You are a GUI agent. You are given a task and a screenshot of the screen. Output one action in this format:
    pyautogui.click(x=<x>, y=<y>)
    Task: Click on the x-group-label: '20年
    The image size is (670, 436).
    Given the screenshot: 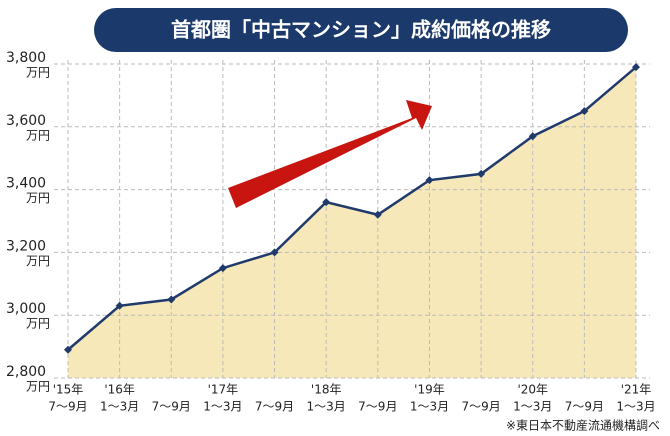 What is the action you would take?
    pyautogui.click(x=532, y=390)
    